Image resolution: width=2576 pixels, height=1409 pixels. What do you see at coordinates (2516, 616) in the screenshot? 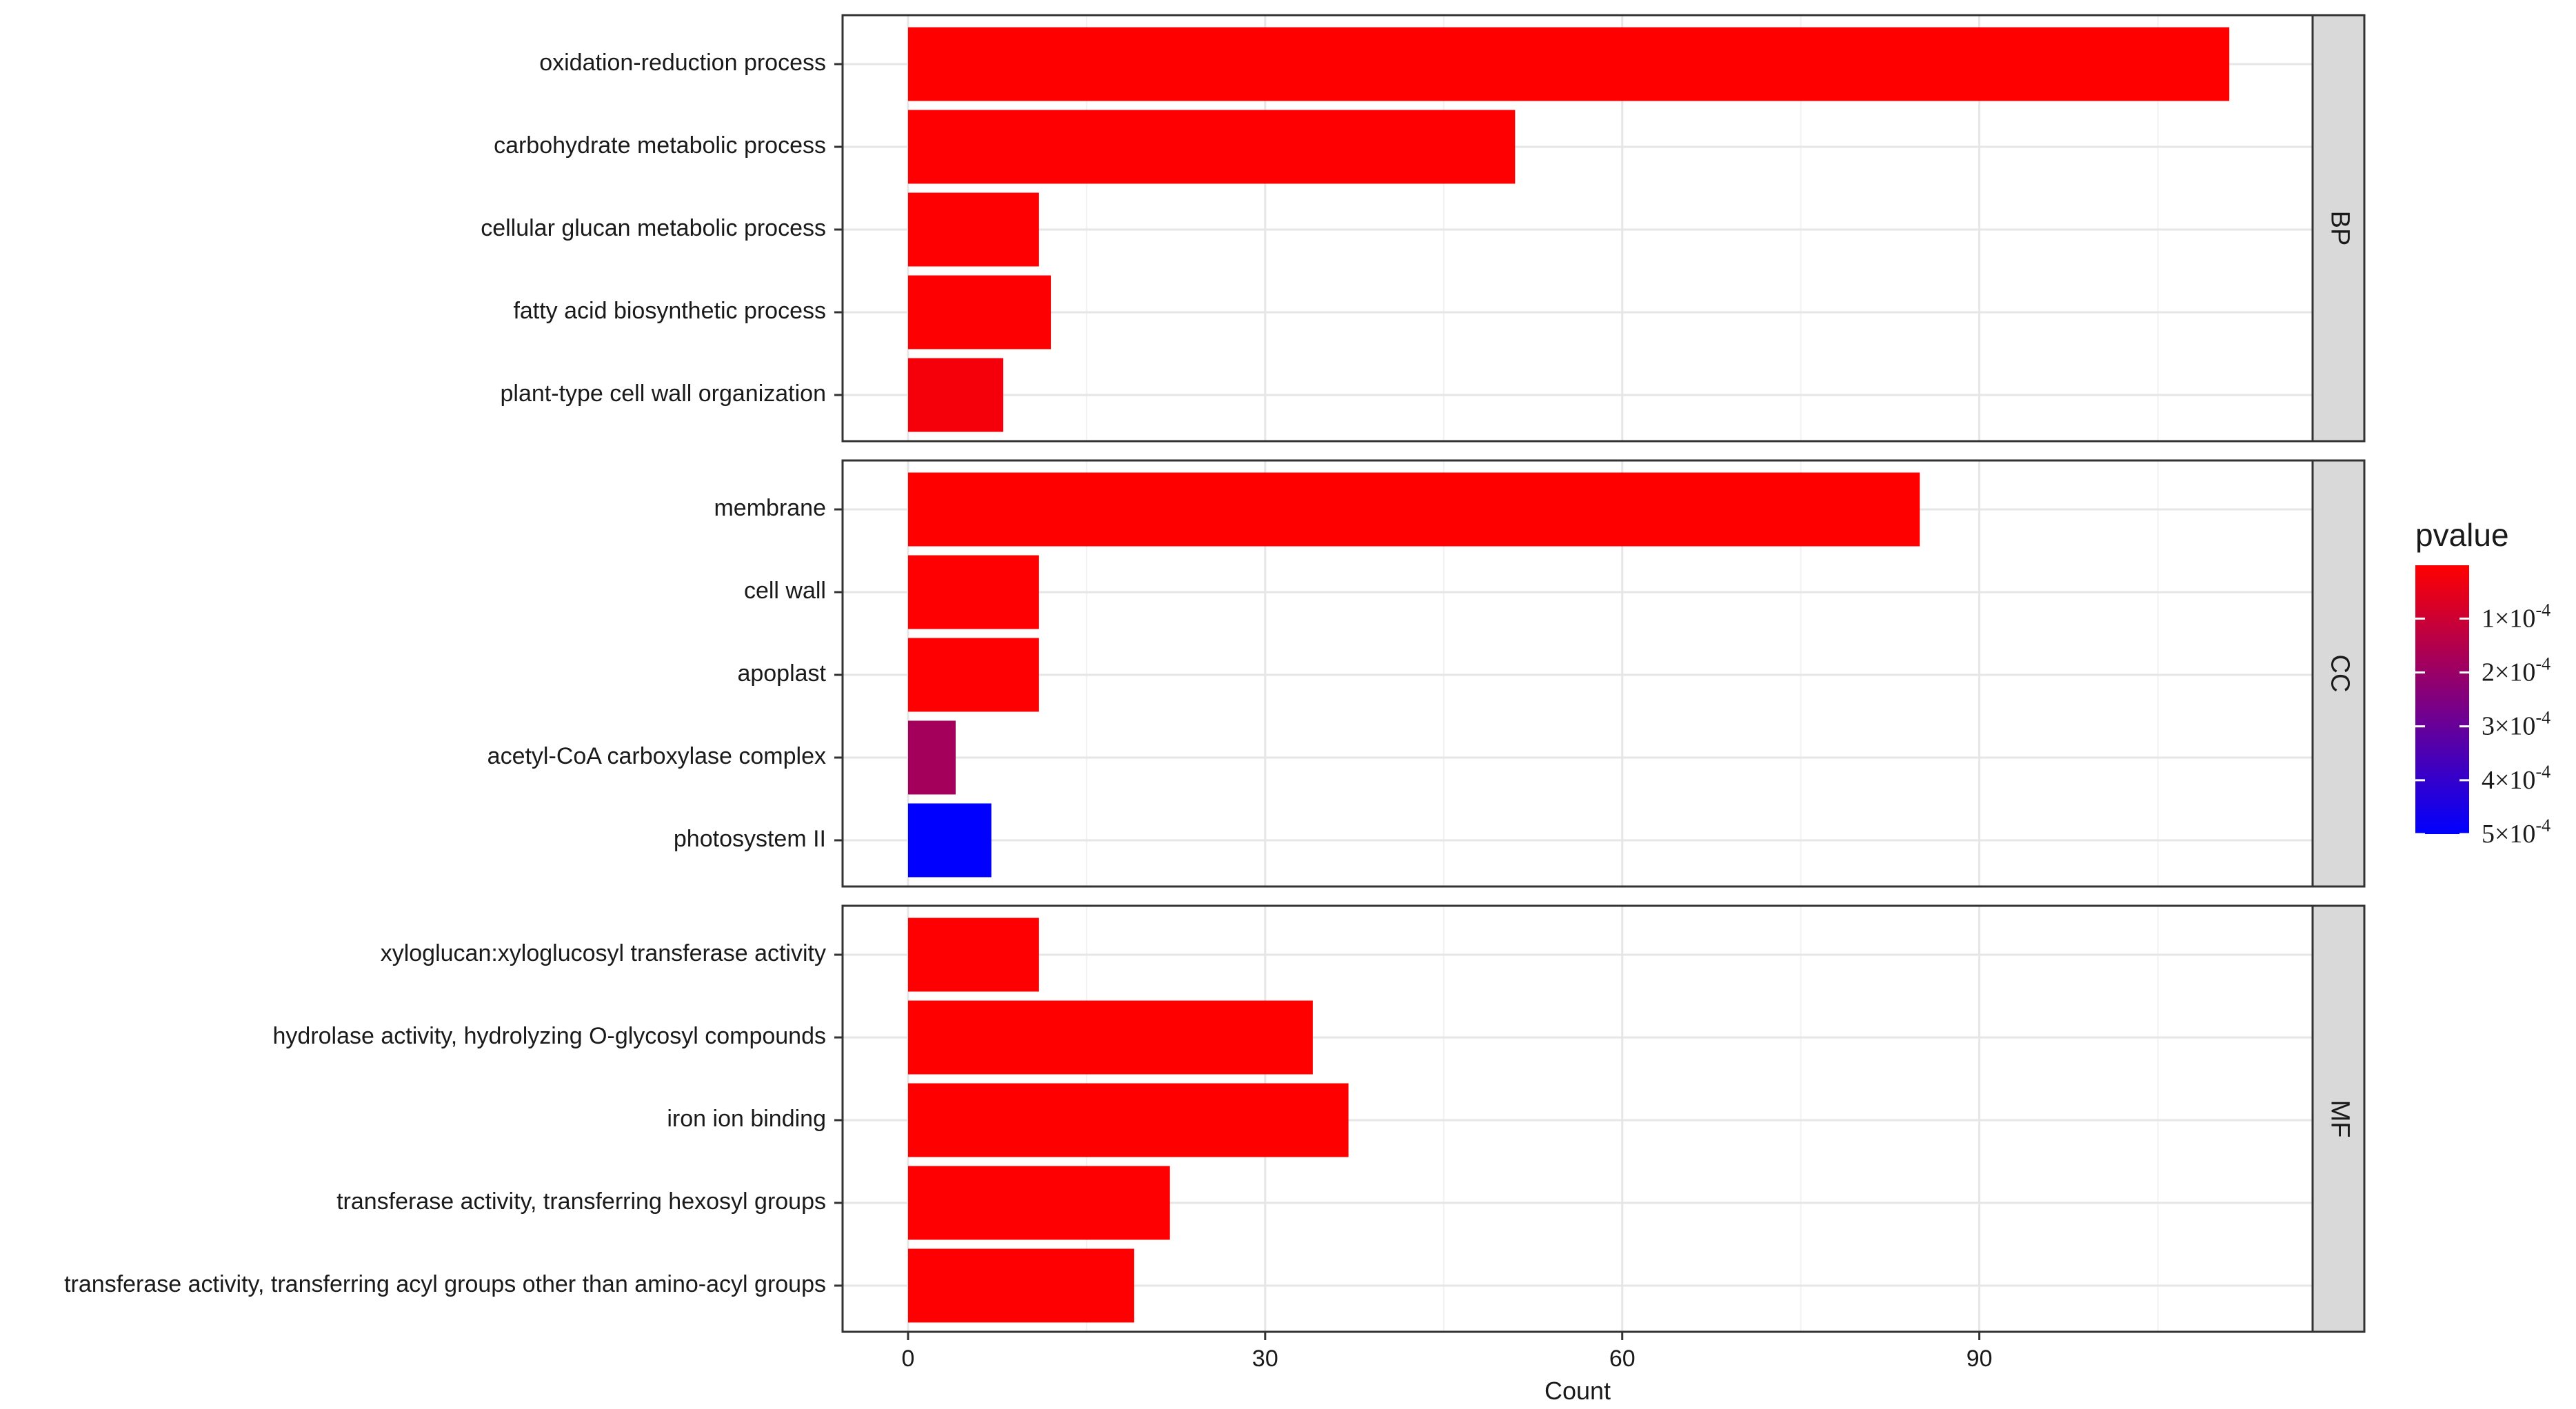
I see `legend-tick-label: 1×10⁻⁴` at bounding box center [2516, 616].